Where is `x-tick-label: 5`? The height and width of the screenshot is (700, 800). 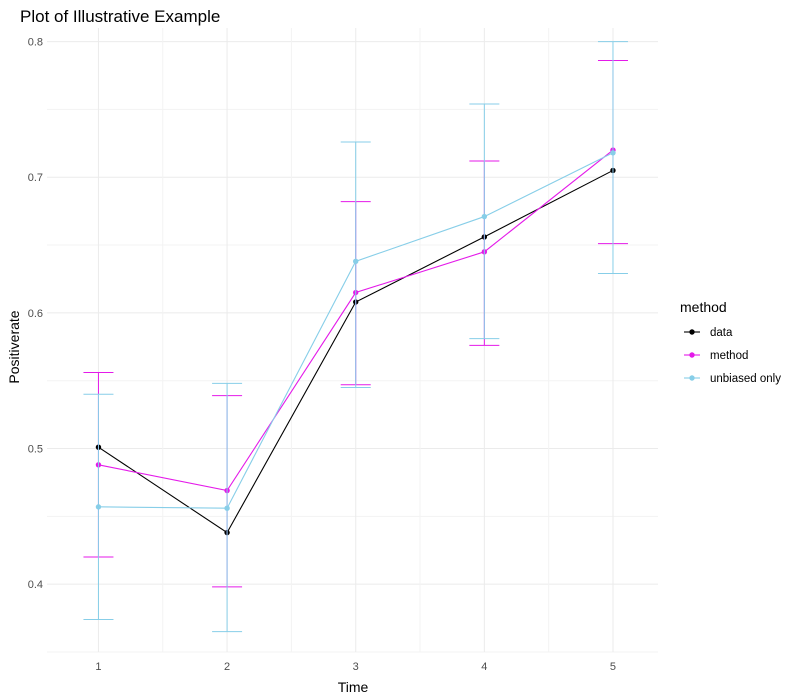
x-tick-label: 5 is located at coordinates (613, 667).